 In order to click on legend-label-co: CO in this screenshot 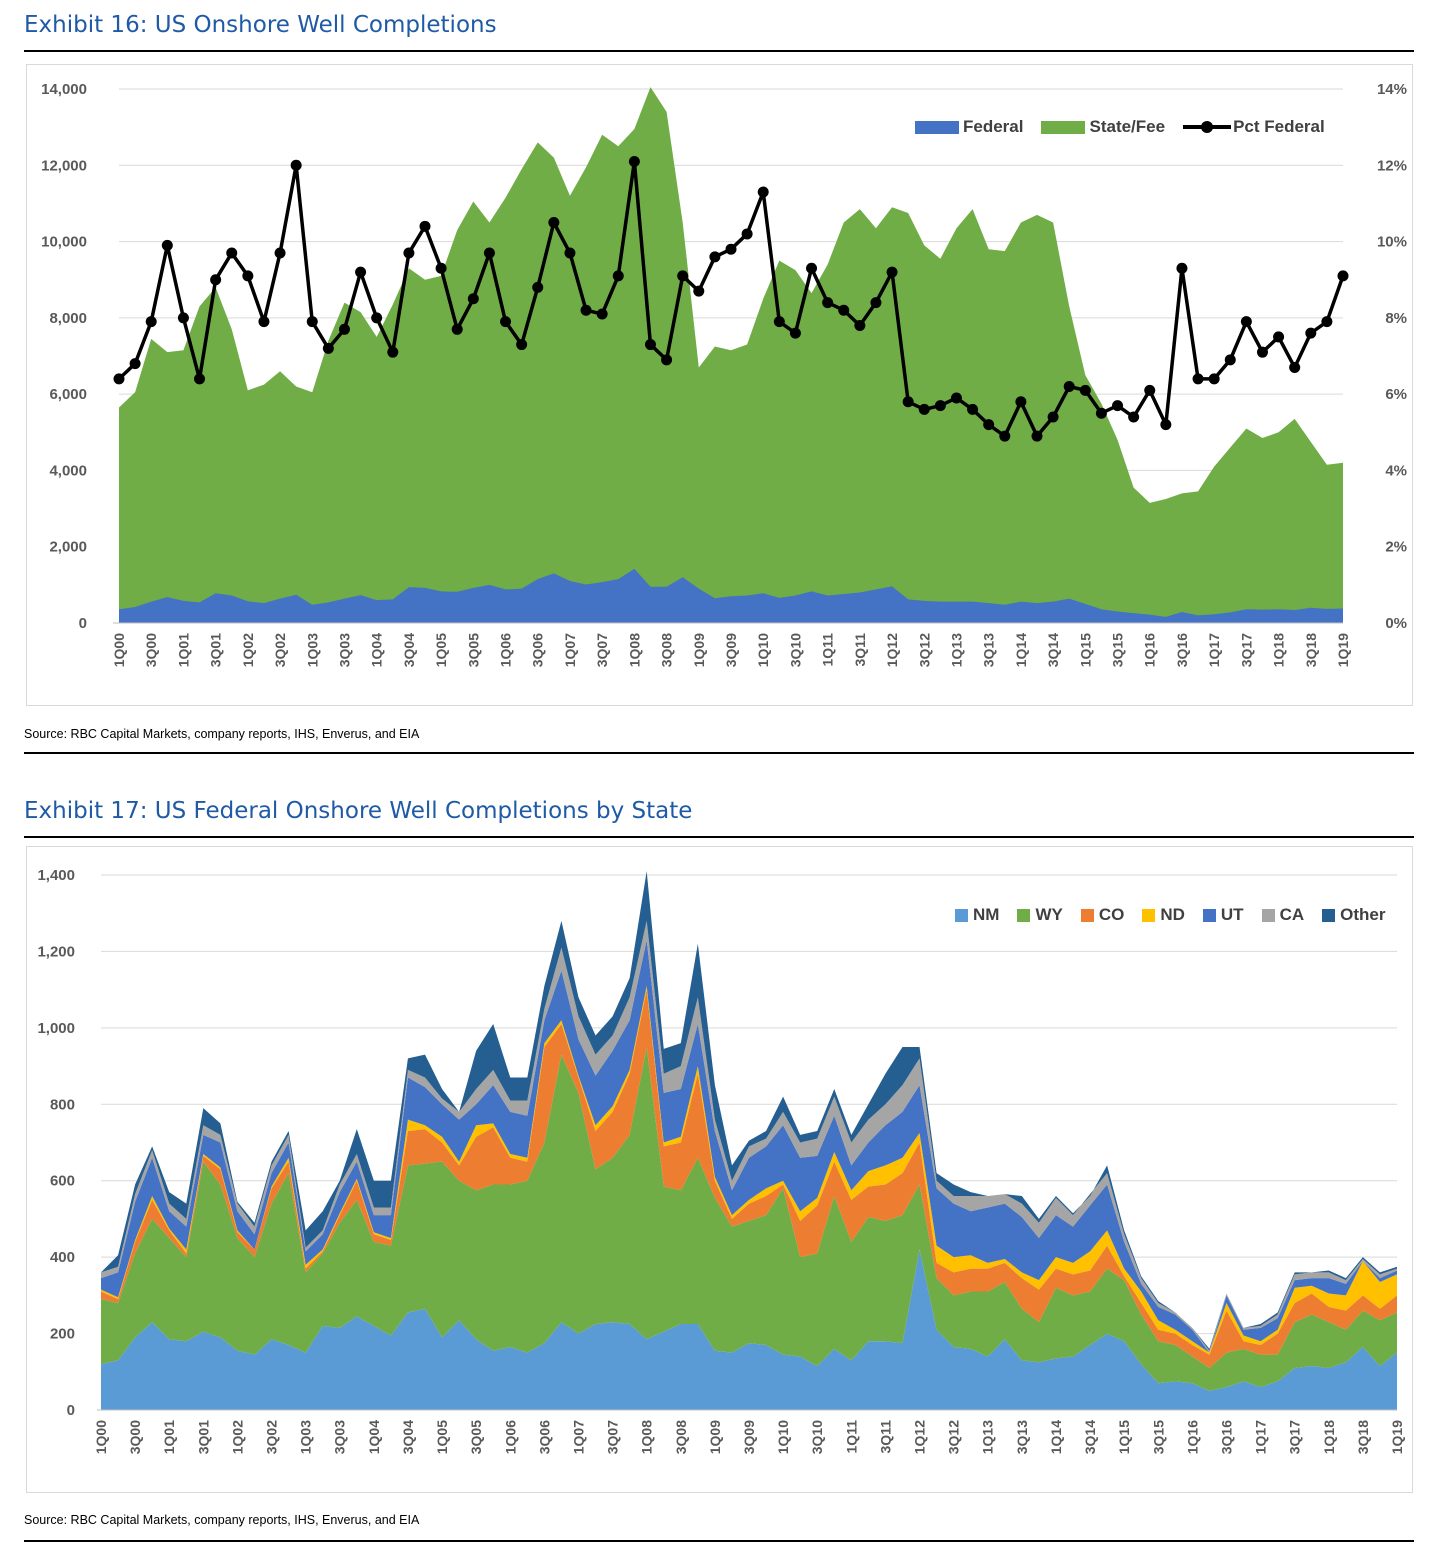, I will do `click(1111, 914)`.